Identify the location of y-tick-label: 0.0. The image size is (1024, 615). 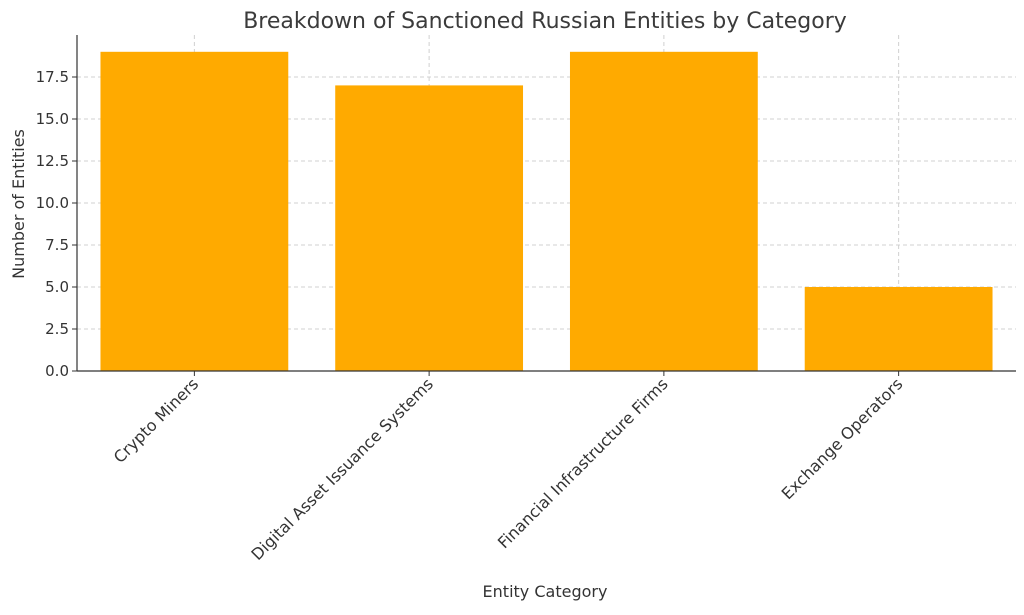
(57, 371).